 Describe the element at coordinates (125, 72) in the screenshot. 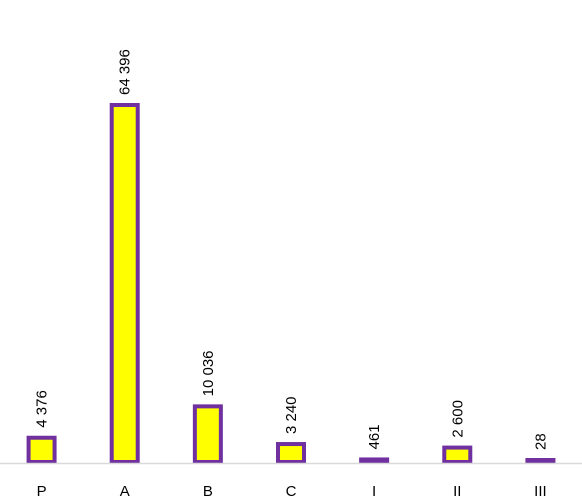

I see `data-label-A: 64 396` at that location.